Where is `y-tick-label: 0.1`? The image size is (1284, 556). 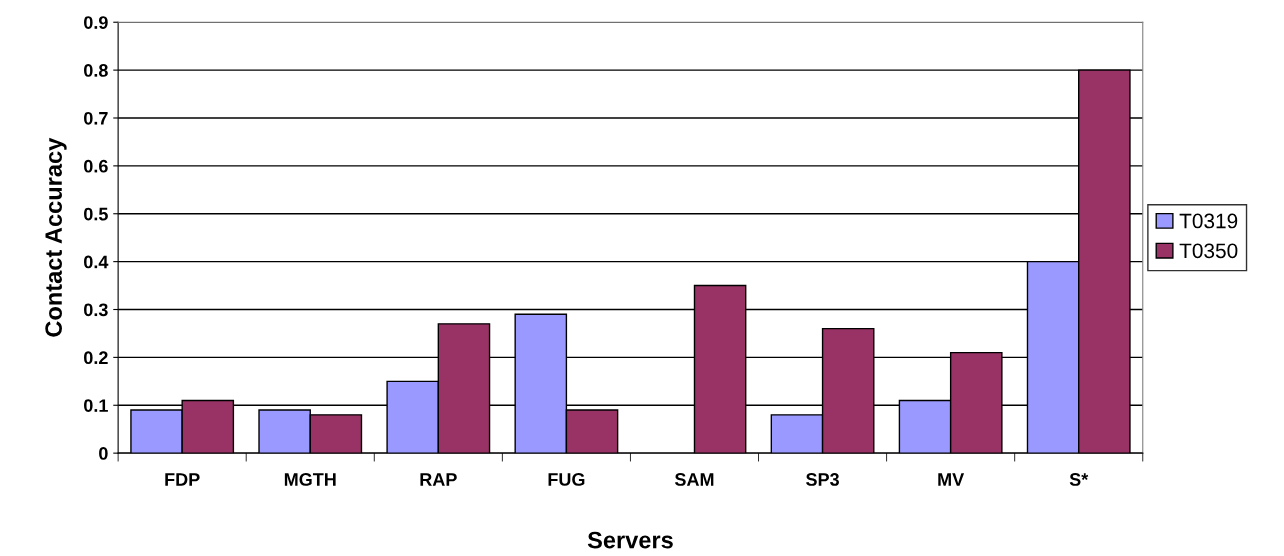
y-tick-label: 0.1 is located at coordinates (96, 405).